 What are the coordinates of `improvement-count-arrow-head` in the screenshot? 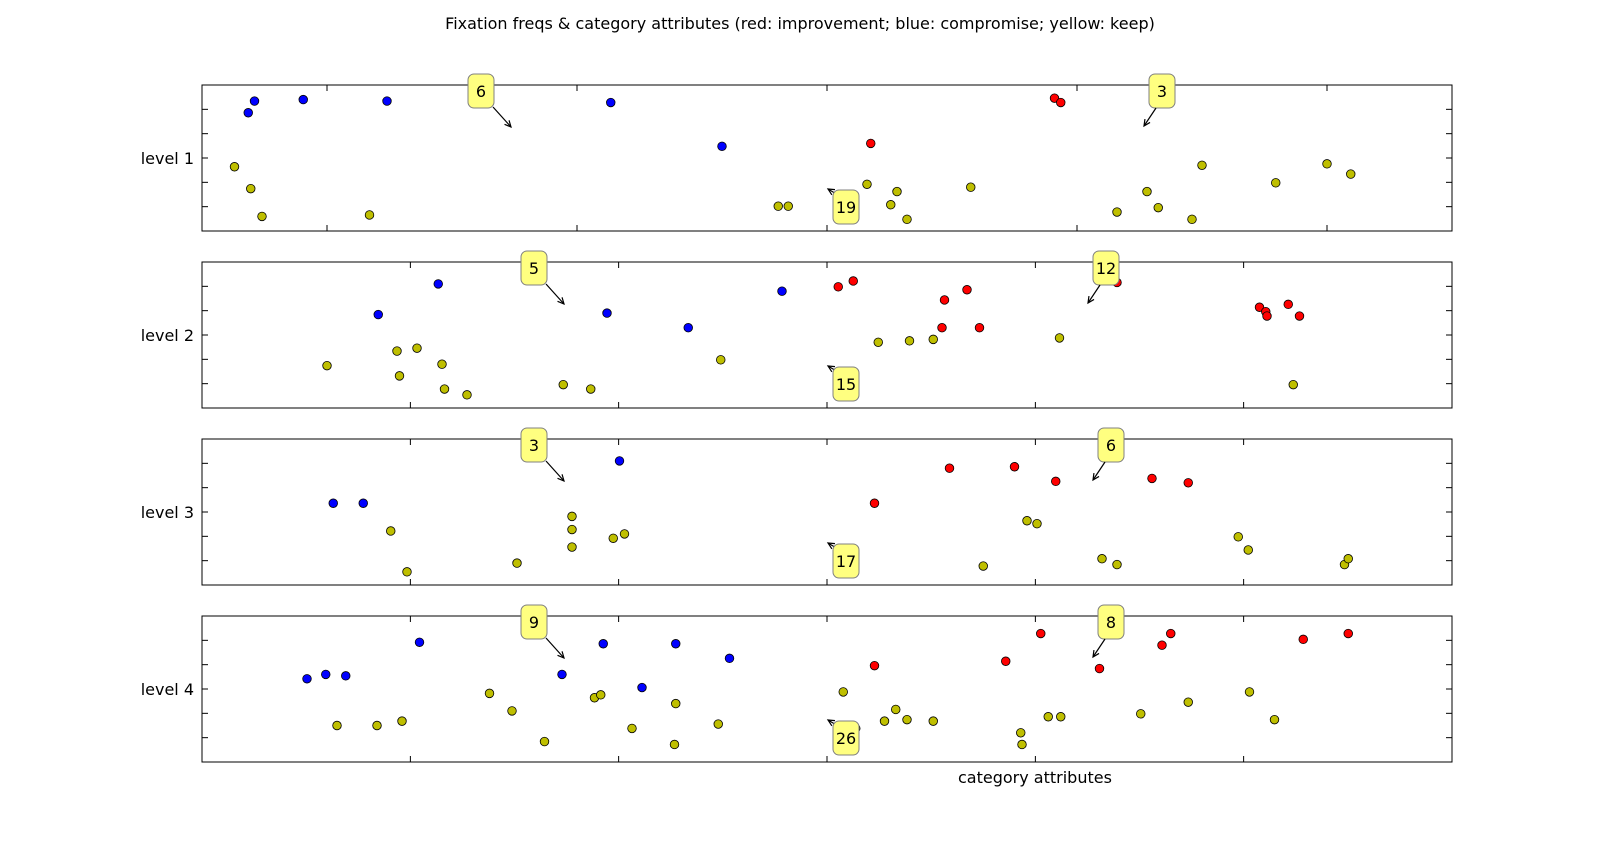 It's located at (1091, 300).